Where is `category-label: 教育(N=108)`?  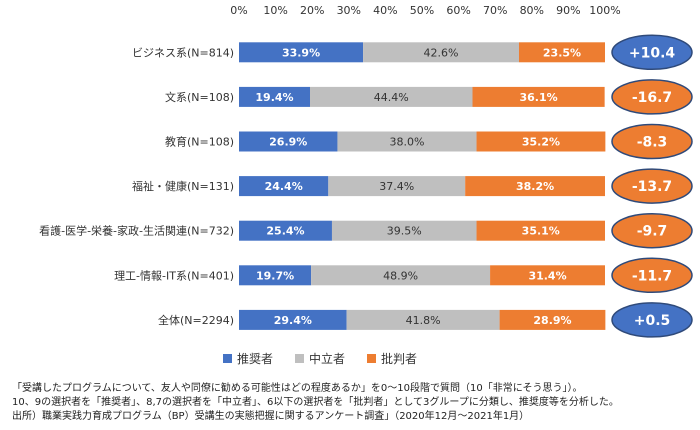
category-label: 教育(N=108) is located at coordinates (199, 142).